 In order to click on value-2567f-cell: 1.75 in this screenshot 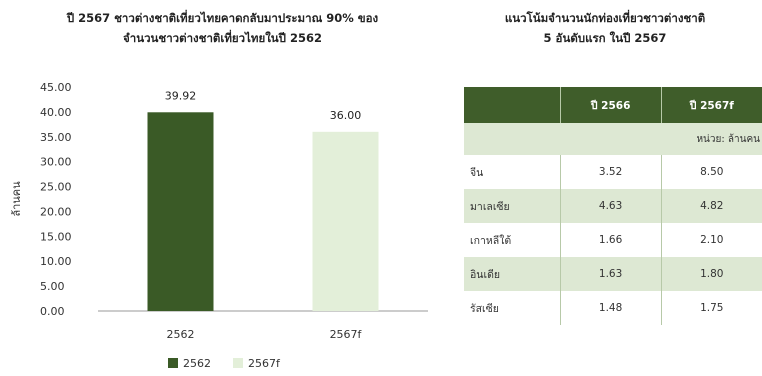, I will do `click(711, 308)`.